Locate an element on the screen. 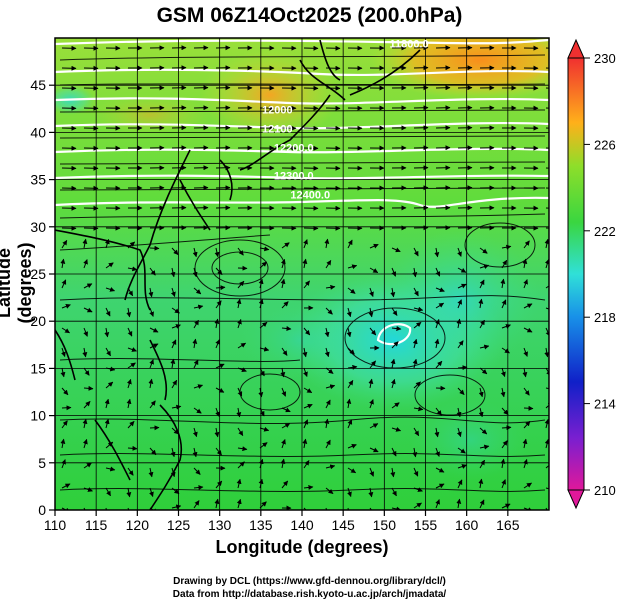  colorbar-tick-label: 218 is located at coordinates (605, 317).